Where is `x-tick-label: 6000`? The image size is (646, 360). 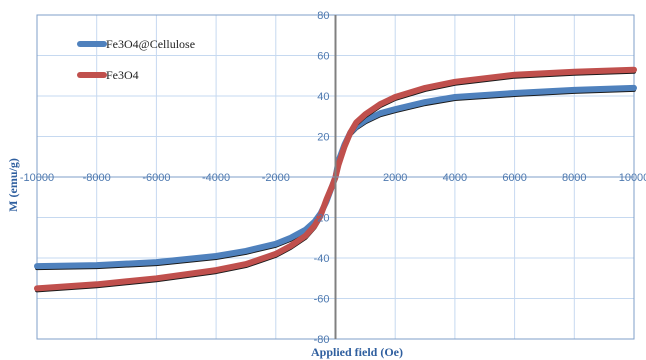
x-tick-label: 6000 is located at coordinates (514, 178).